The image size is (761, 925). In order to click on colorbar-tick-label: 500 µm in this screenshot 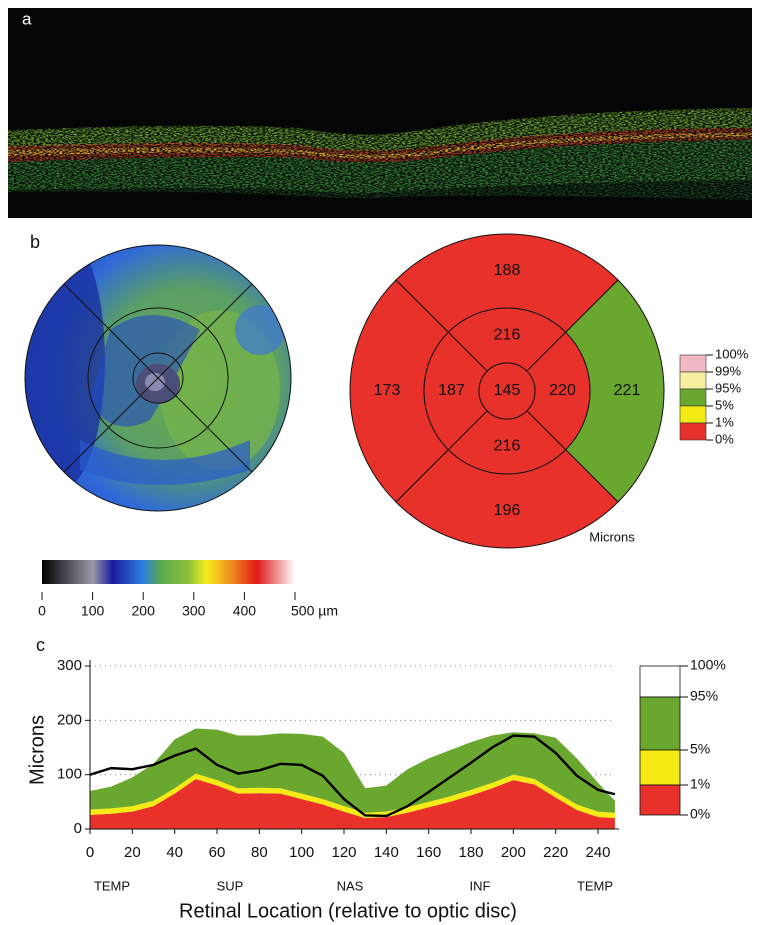, I will do `click(314, 611)`.